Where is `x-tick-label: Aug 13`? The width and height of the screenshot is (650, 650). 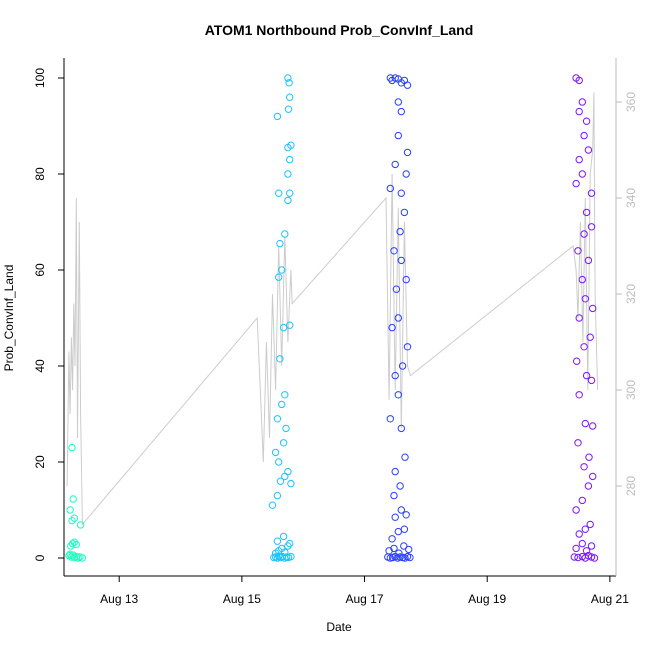 x-tick-label: Aug 13 is located at coordinates (119, 599).